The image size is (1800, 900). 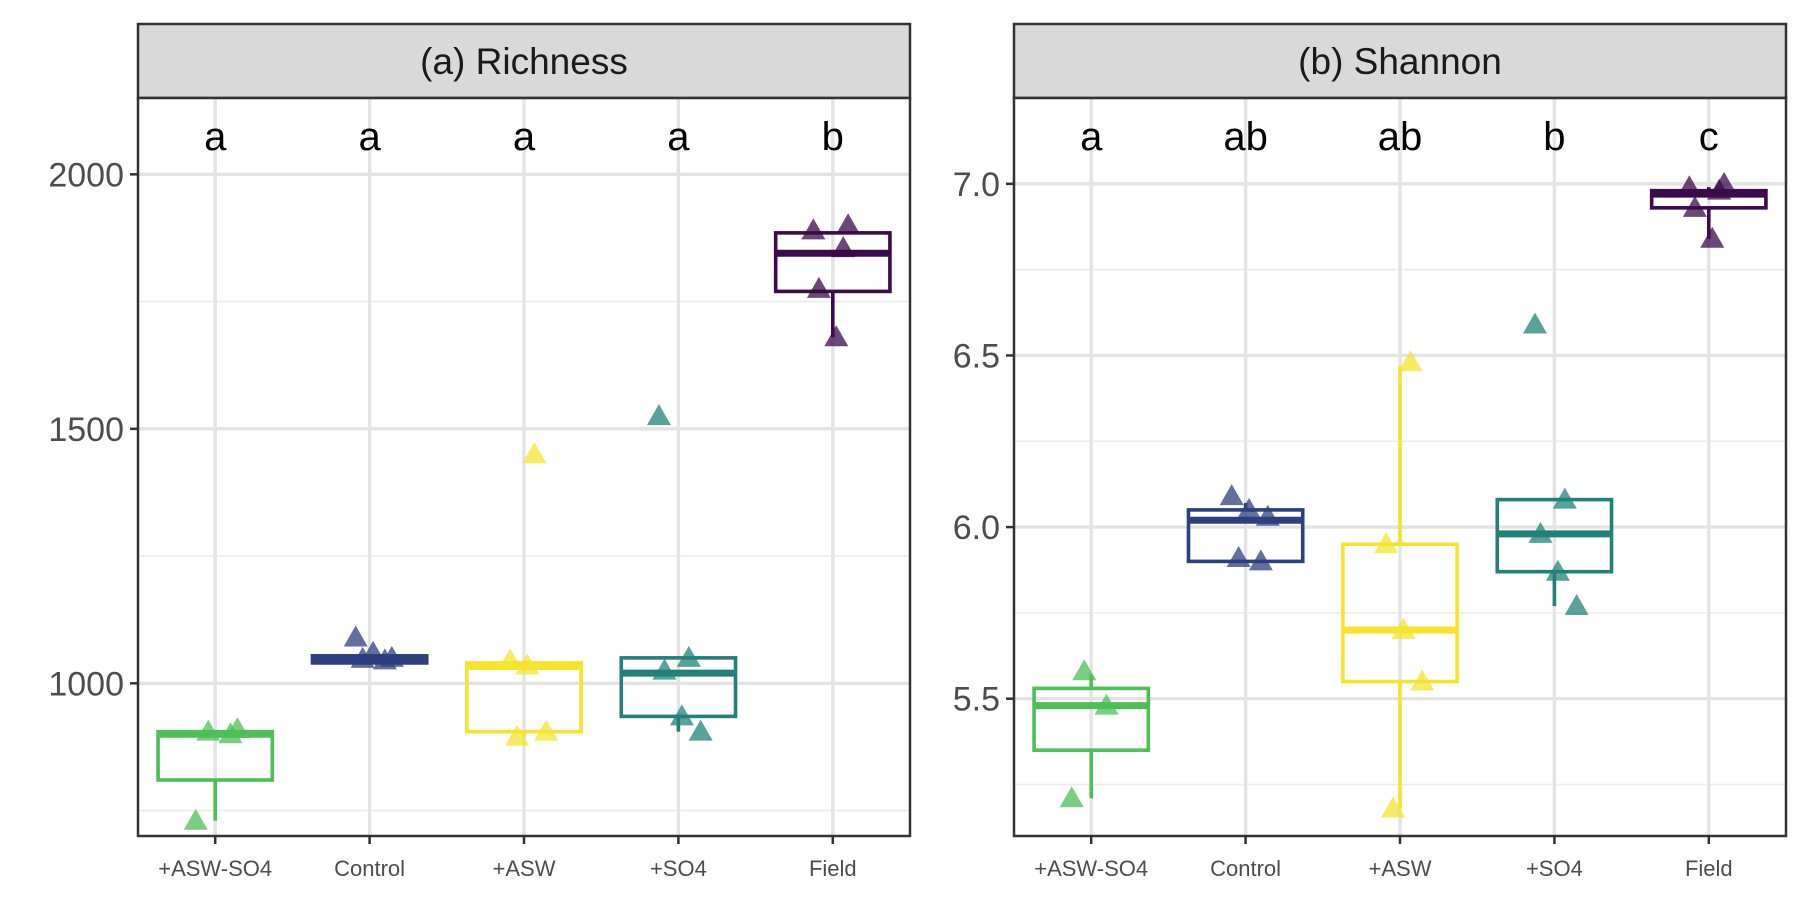 I want to click on shannon-x-tick-label: +ASW, so click(x=1400, y=868).